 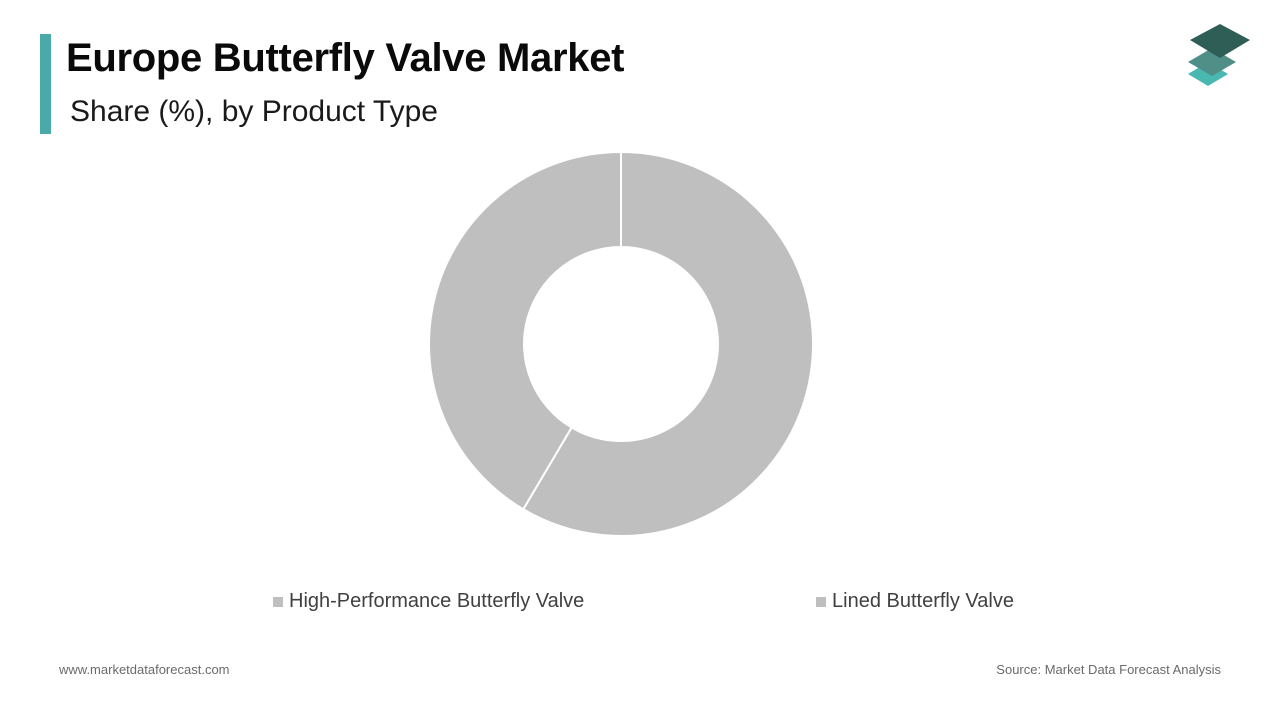 What do you see at coordinates (1108, 669) in the screenshot?
I see `footer-source: Source: Market Data Forecast Analysis` at bounding box center [1108, 669].